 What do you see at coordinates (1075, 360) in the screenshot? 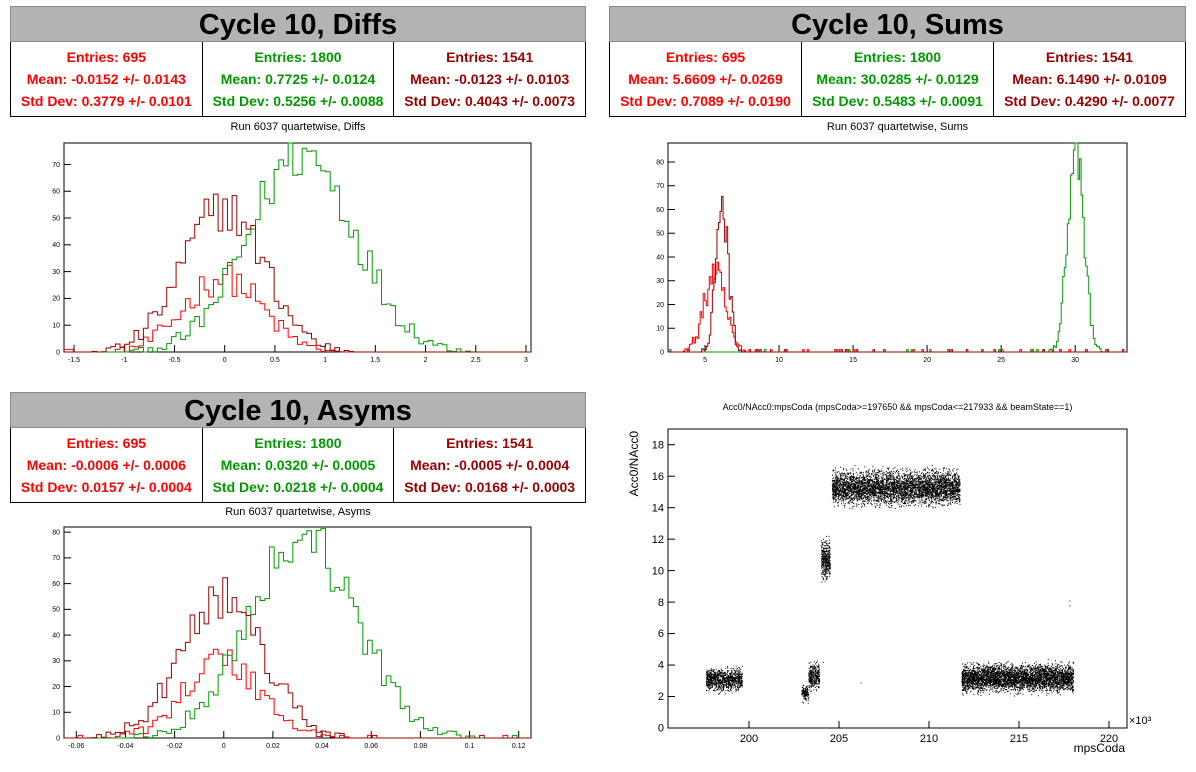
I see `x-tick-label: 30` at bounding box center [1075, 360].